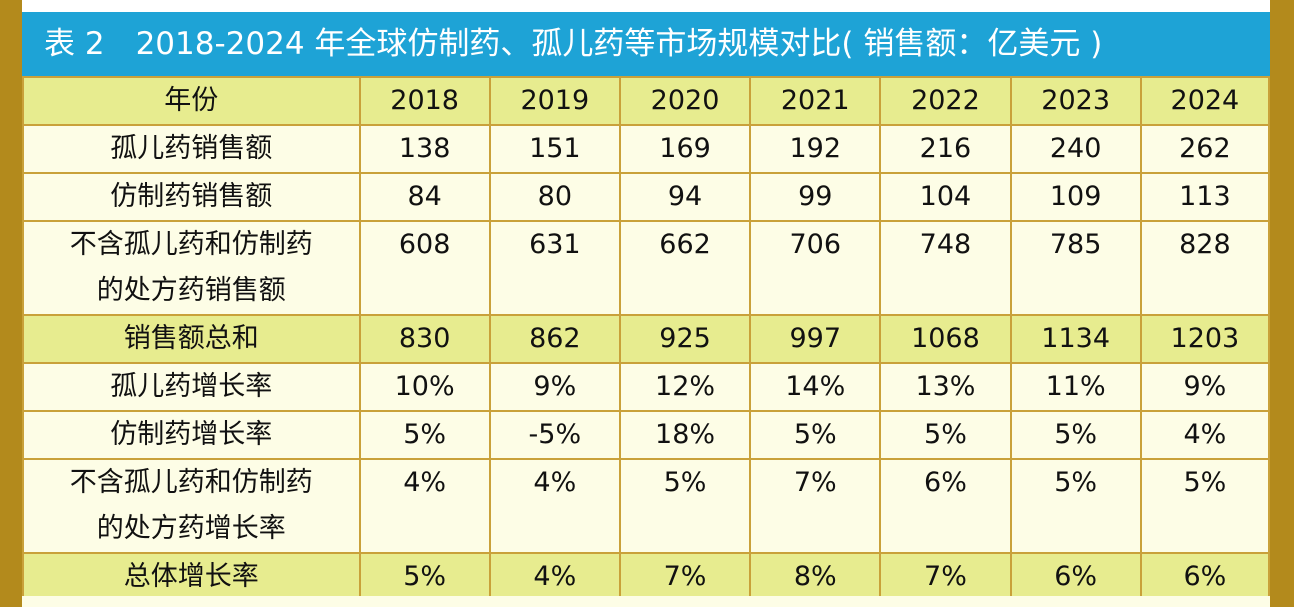 This screenshot has height=607, width=1294. I want to click on table-row: 仿制药增长率 5% -5% 18% 5% 5% 5% 4%, so click(646, 435).